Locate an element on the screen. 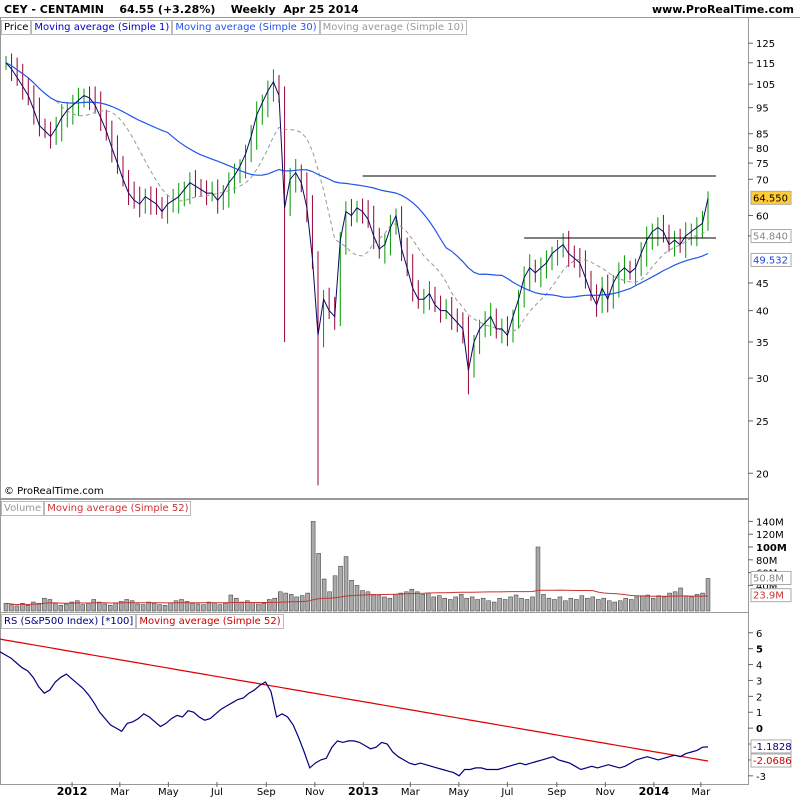 The width and height of the screenshot is (800, 800). legend-ma30: Moving average (Simple 30) is located at coordinates (246, 27).